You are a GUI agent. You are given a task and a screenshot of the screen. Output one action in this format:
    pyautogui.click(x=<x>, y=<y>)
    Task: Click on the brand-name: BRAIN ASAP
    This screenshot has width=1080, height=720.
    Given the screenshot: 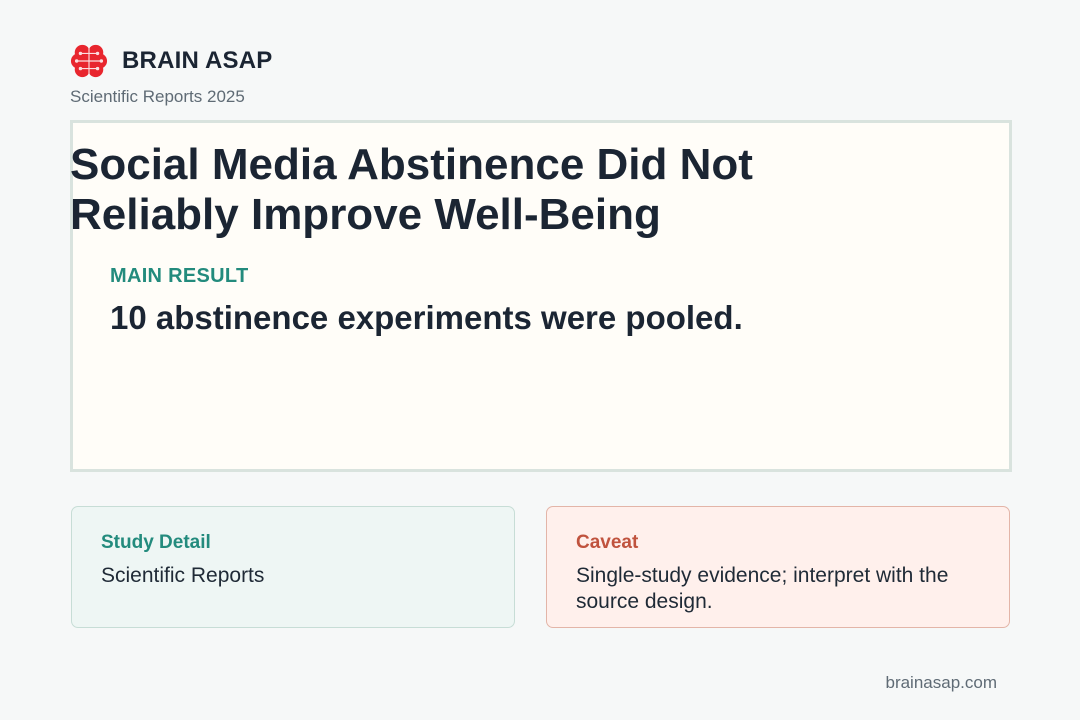 What is the action you would take?
    pyautogui.click(x=197, y=60)
    